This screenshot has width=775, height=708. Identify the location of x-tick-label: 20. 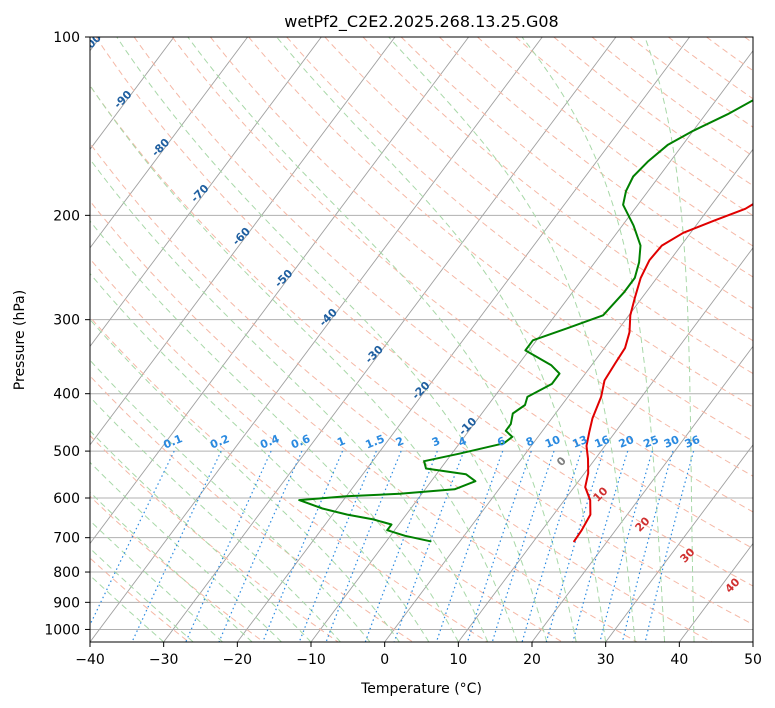
(532, 660).